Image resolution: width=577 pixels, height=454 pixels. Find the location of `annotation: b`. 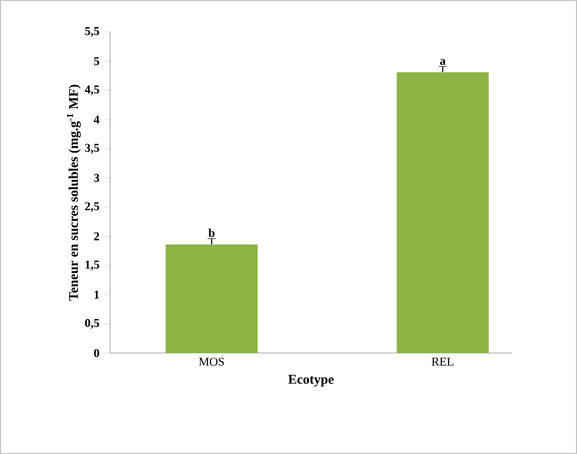

annotation: b is located at coordinates (211, 233).